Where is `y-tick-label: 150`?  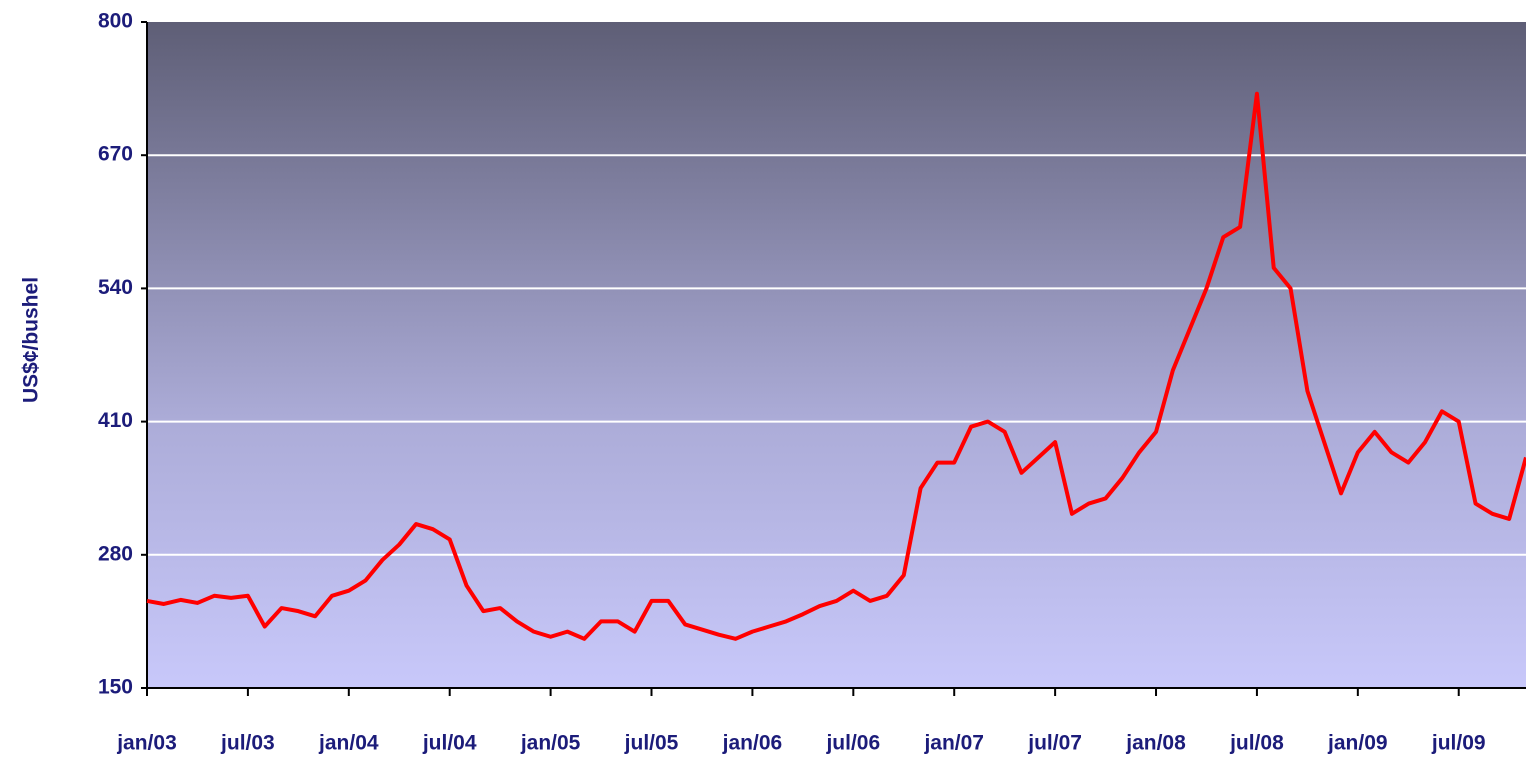
y-tick-label: 150 is located at coordinates (115, 687).